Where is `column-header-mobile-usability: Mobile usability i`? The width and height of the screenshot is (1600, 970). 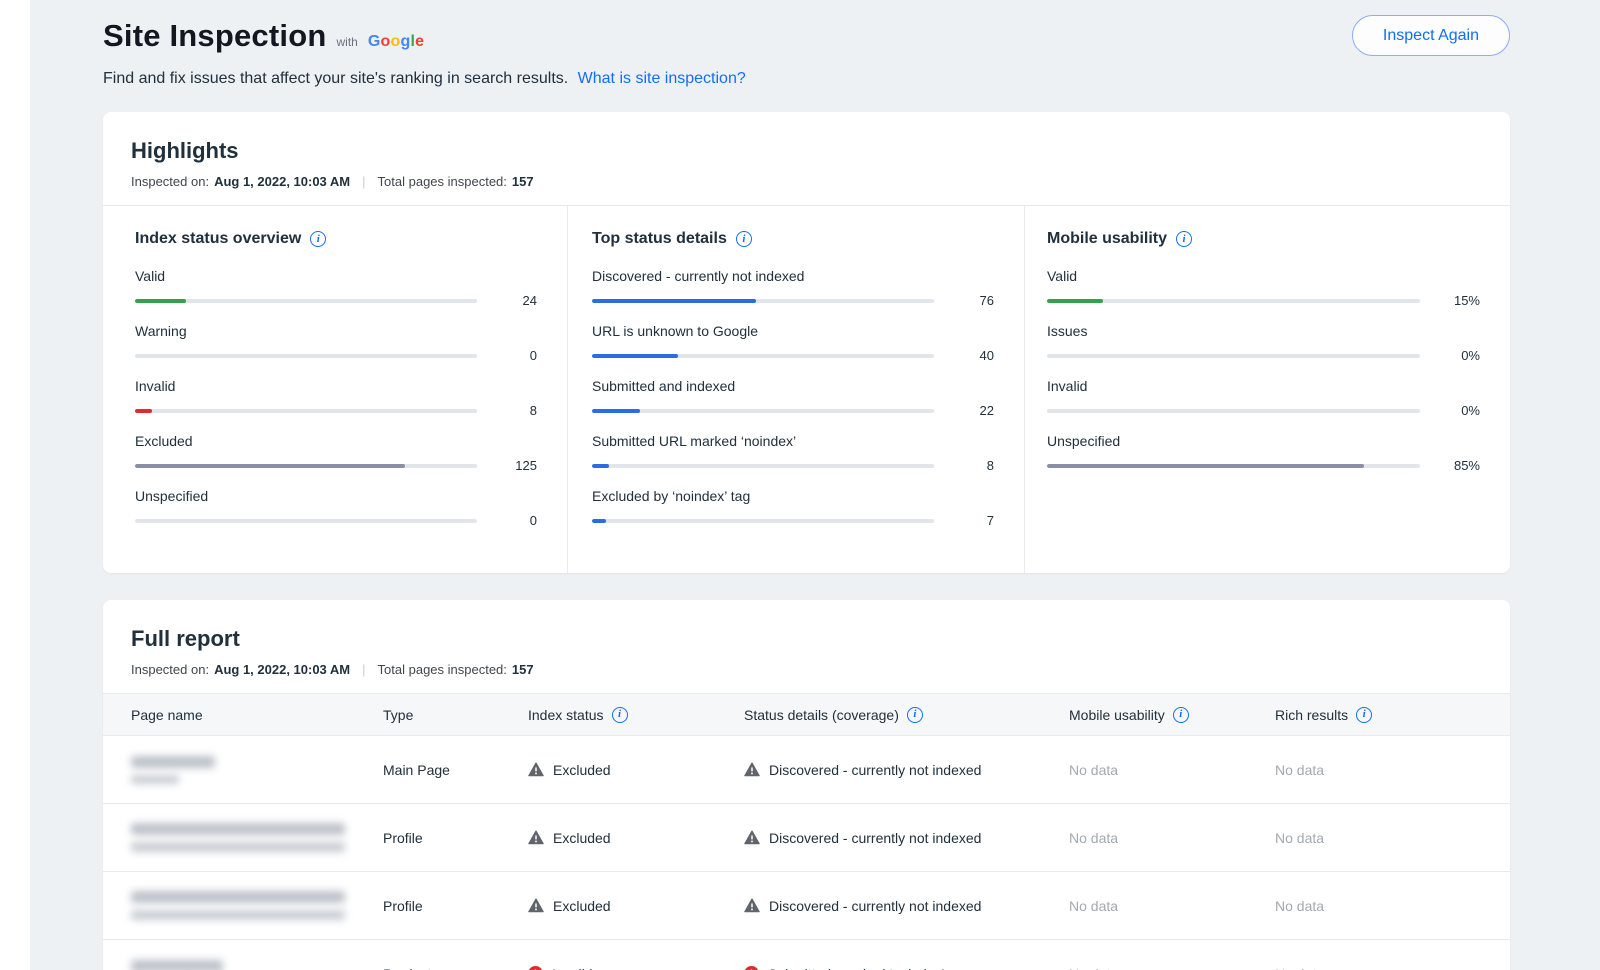
column-header-mobile-usability: Mobile usability i is located at coordinates (1172, 714).